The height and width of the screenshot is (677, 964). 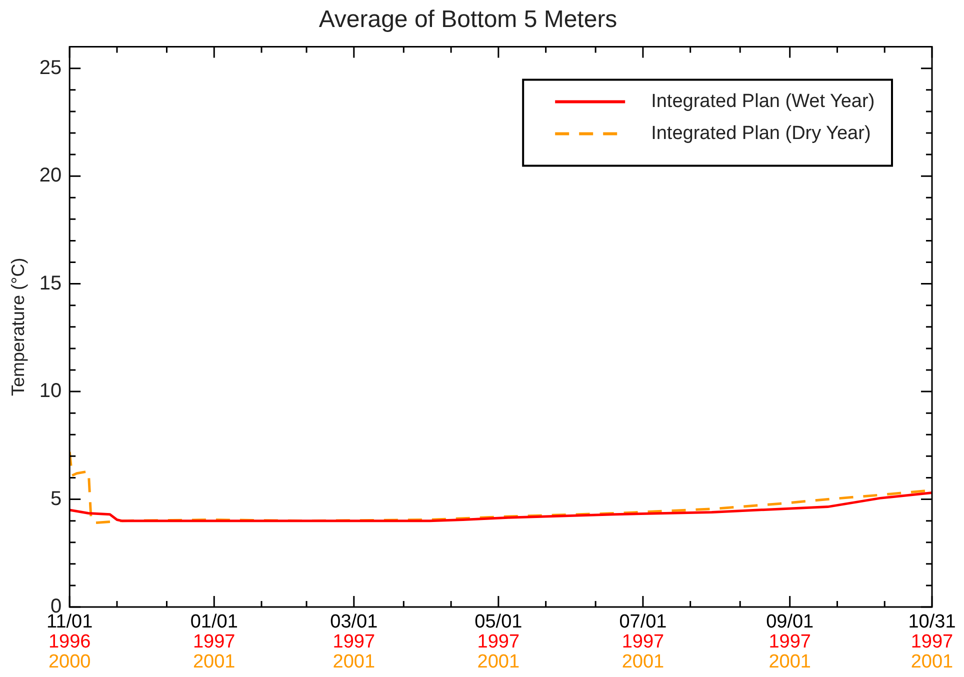 What do you see at coordinates (790, 642) in the screenshot?
I see `x-tick-label: 09/01 1997 2001` at bounding box center [790, 642].